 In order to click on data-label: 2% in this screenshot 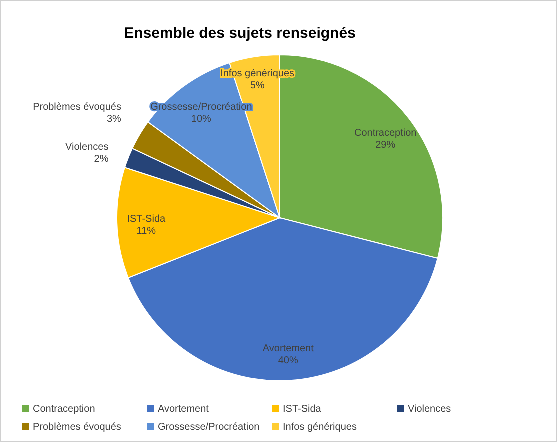, I will do `click(101, 160)`.